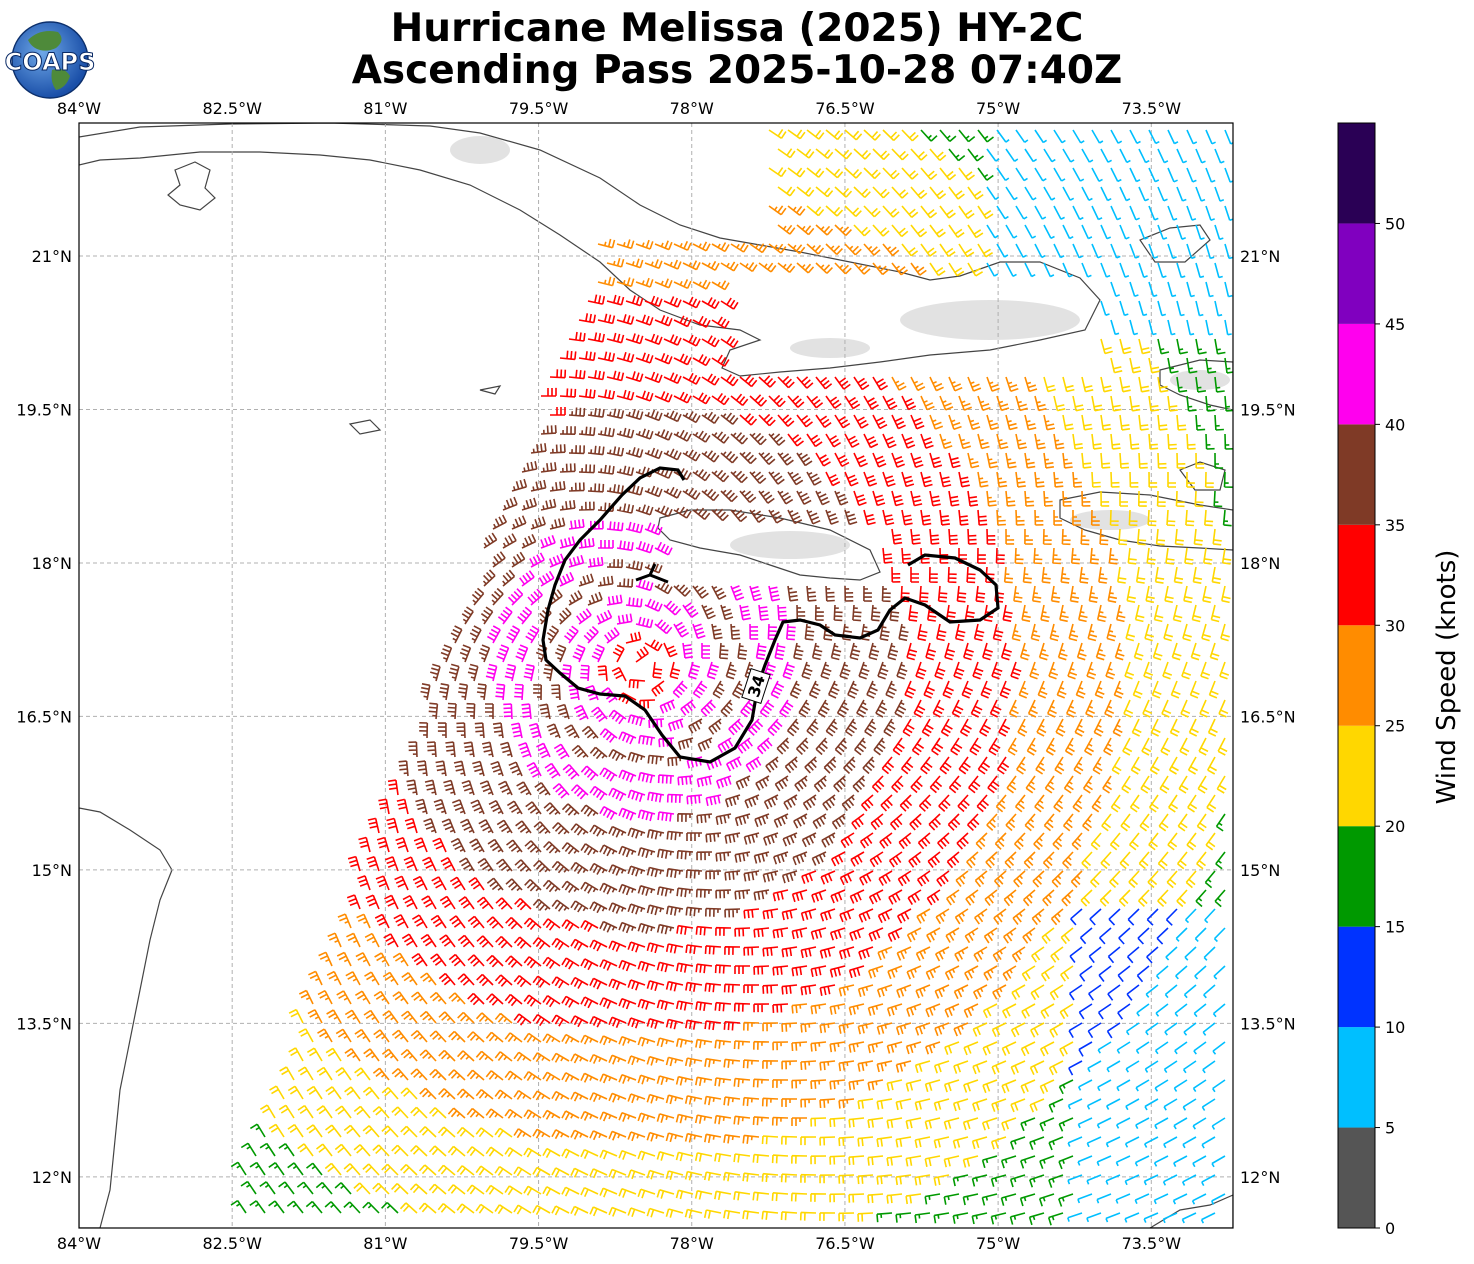  Describe the element at coordinates (1260, 1177) in the screenshot. I see `lat-tick-right-6: 12°N` at that location.